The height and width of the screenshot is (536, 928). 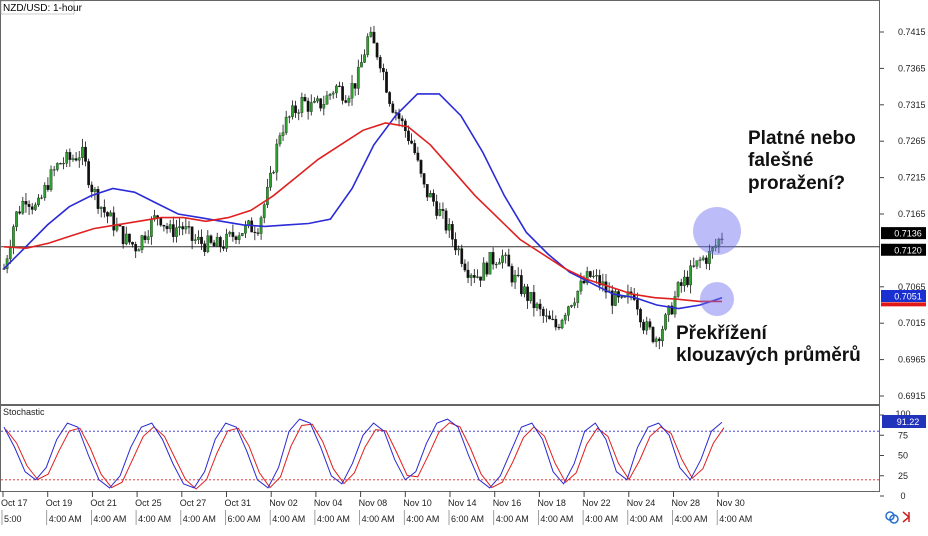 What do you see at coordinates (912, 32) in the screenshot?
I see `price-tick-label: 0.7415` at bounding box center [912, 32].